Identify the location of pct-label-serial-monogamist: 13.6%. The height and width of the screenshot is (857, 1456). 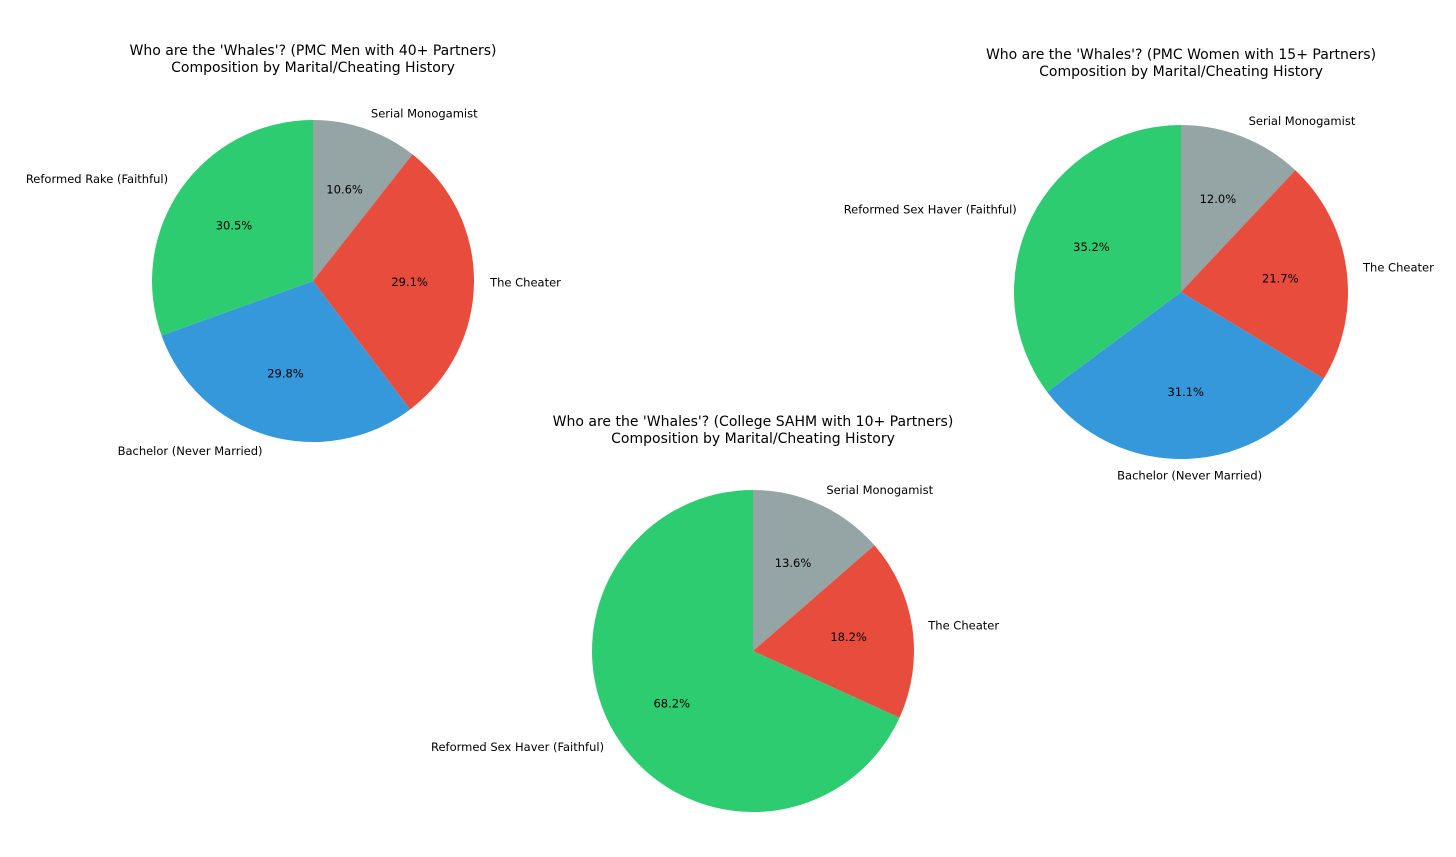
(793, 563).